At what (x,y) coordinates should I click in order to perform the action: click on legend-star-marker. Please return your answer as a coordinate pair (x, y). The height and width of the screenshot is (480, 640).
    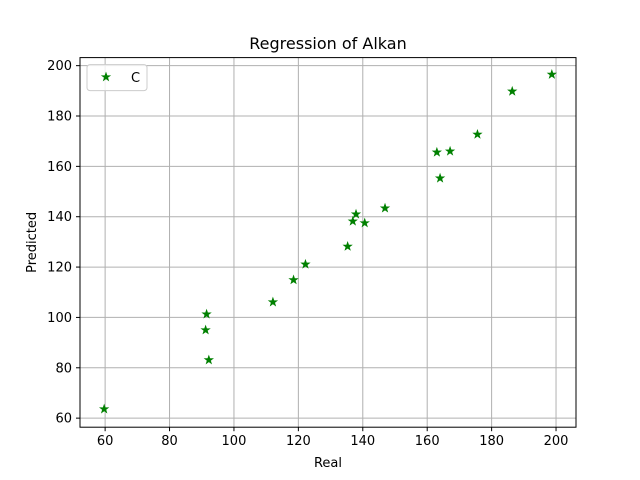
    Looking at the image, I should click on (106, 76).